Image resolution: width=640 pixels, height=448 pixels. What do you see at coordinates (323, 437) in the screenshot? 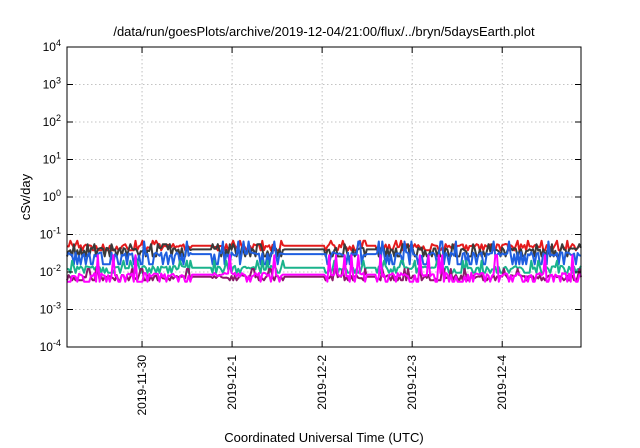
I see `x-axis-label: Coordinated Universal Time (UTC)` at bounding box center [323, 437].